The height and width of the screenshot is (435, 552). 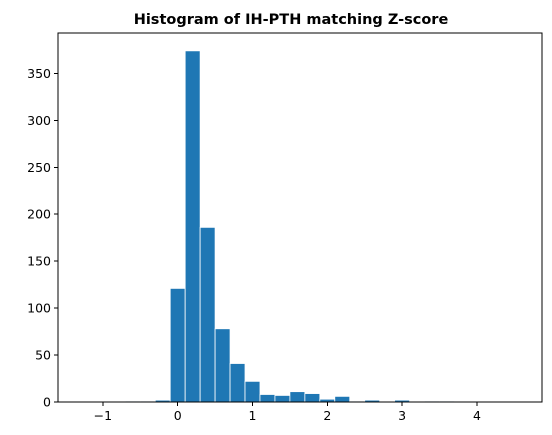 I want to click on x-tick-label: 4, so click(x=477, y=415).